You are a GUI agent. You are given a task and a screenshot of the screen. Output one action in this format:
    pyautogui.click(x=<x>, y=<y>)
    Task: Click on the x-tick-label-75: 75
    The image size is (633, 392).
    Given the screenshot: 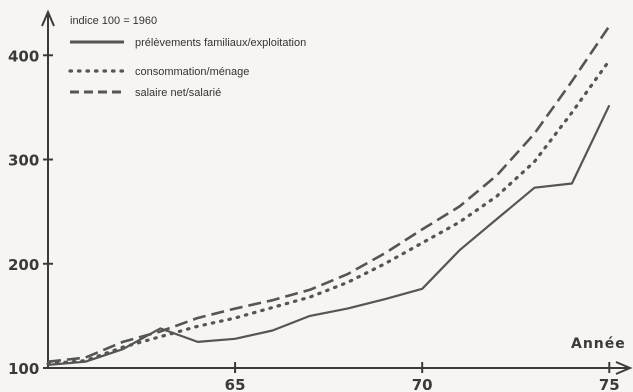 What is the action you would take?
    pyautogui.click(x=609, y=384)
    